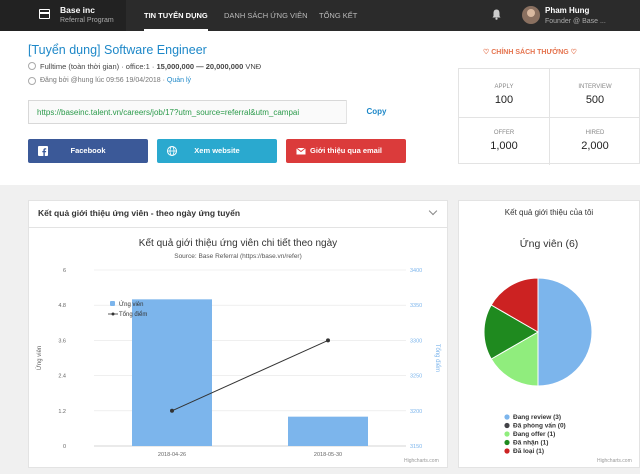 The height and width of the screenshot is (474, 640). I want to click on reward-policy-label: CHÍNH SÁCH THƯỞNG, so click(530, 52).